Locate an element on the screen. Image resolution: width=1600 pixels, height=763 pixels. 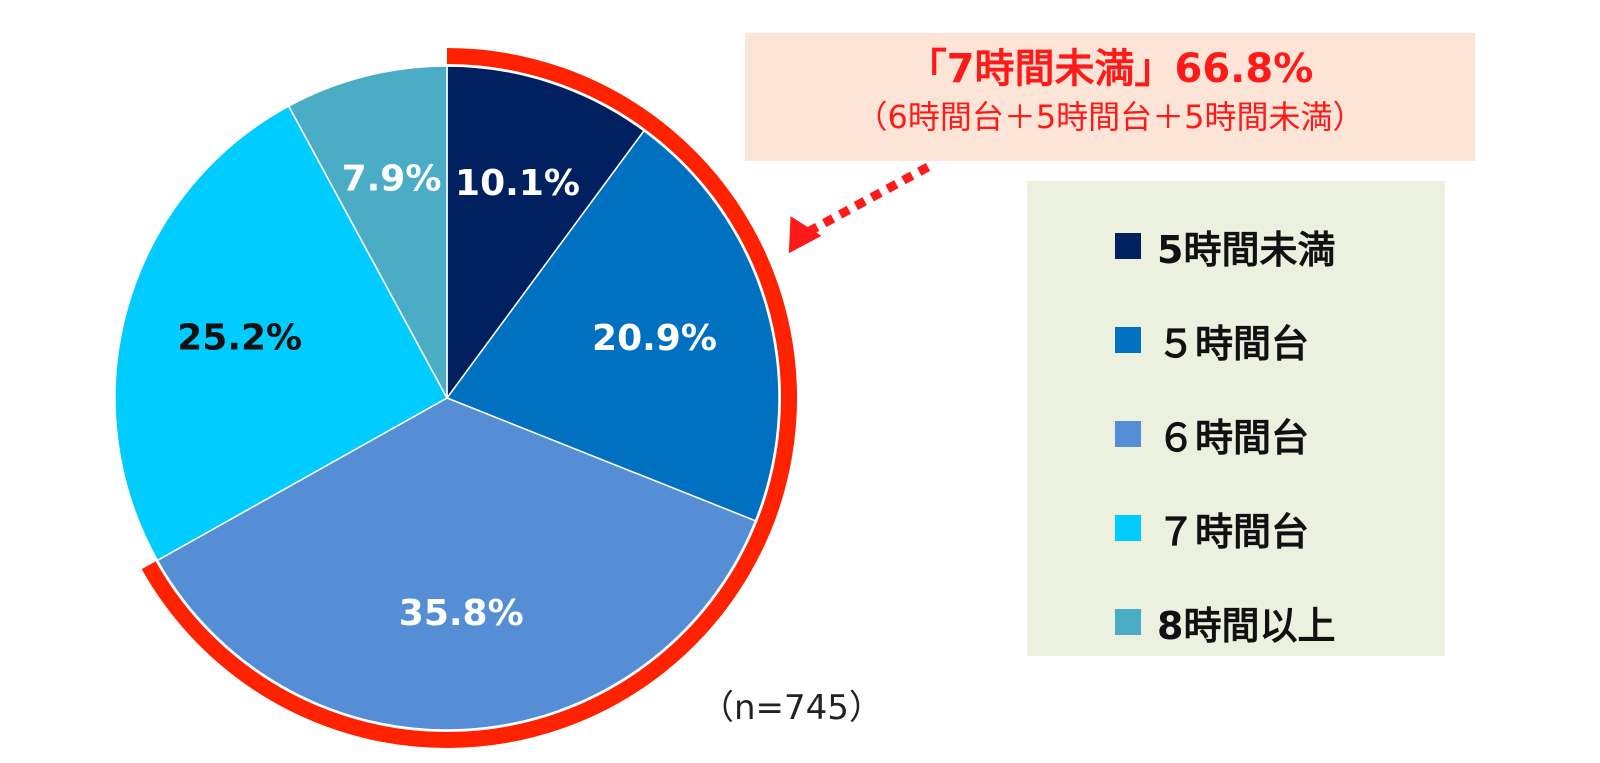
sample-size-label: （n=745） is located at coordinates (791, 708).